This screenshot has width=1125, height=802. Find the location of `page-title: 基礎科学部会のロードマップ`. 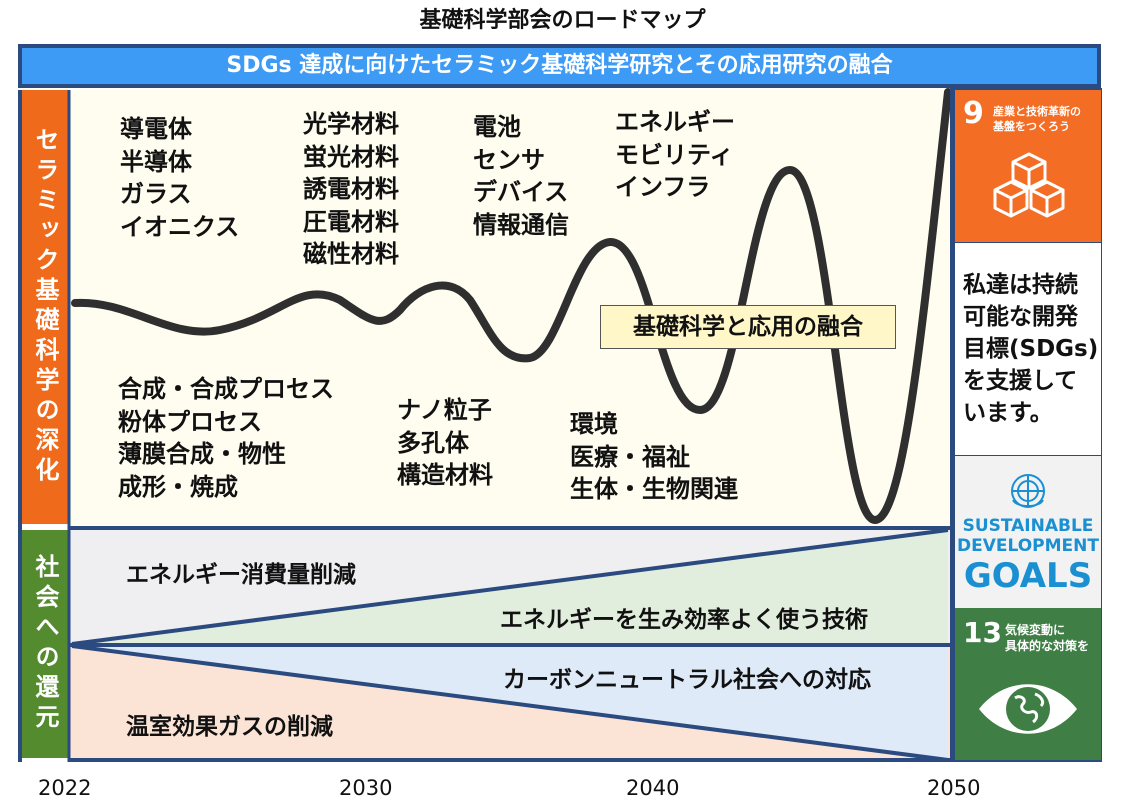

page-title: 基礎科学部会のロードマップ is located at coordinates (562, 20).